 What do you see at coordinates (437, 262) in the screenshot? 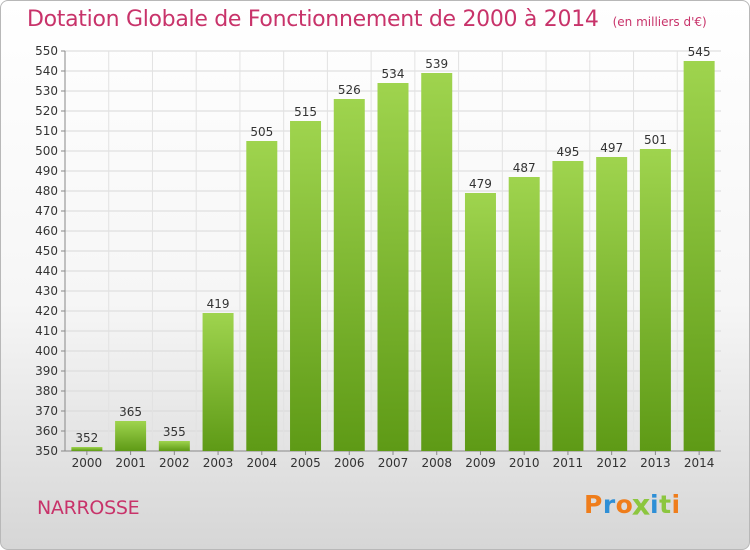
I see `bar-2008` at bounding box center [437, 262].